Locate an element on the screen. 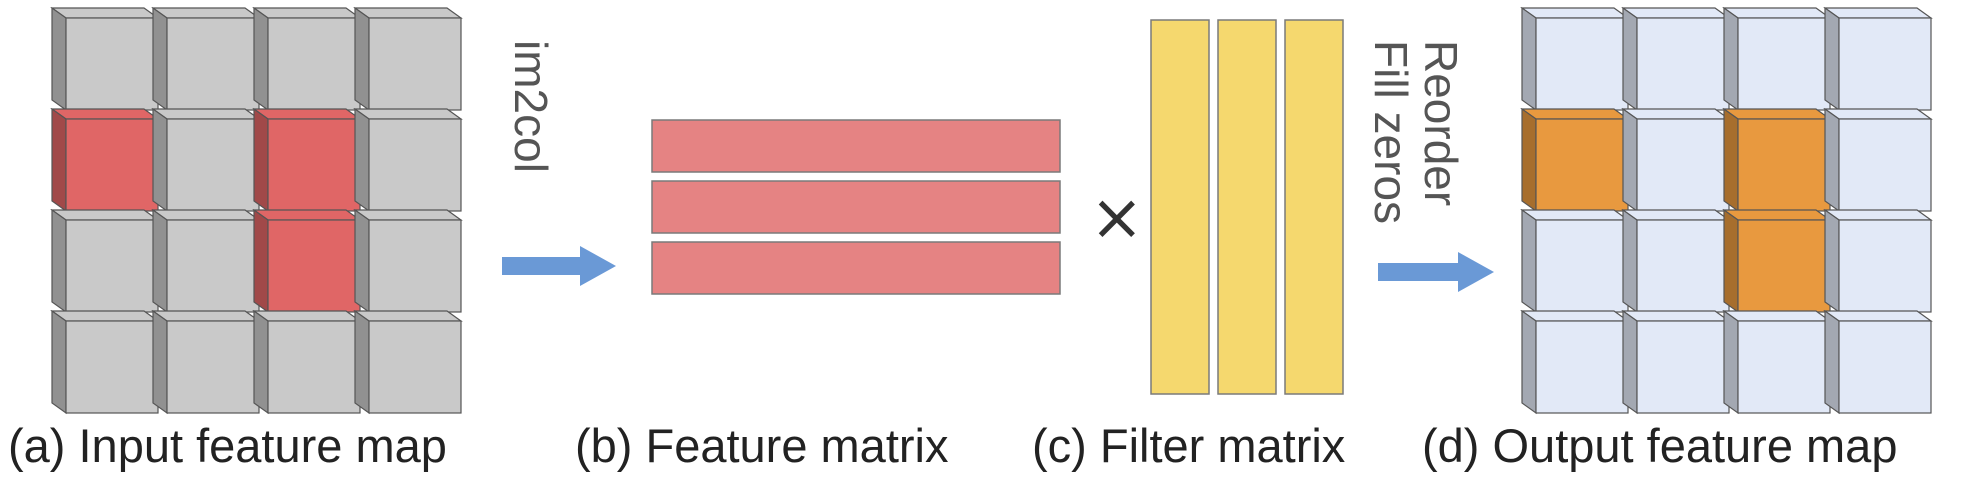 The image size is (1980, 485). im2col-label: im2col is located at coordinates (531, 106).